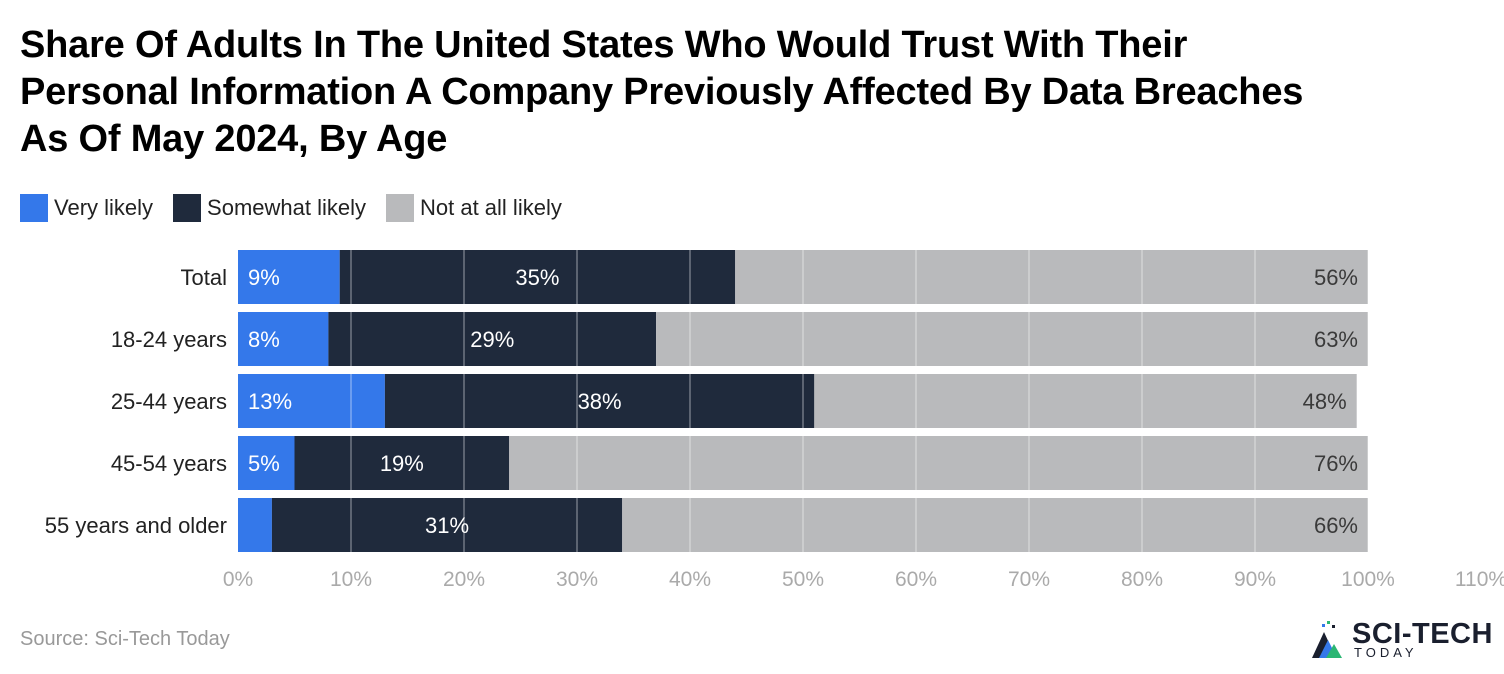 The image size is (1504, 674). What do you see at coordinates (464, 579) in the screenshot?
I see `x-tick-label-20: 20%` at bounding box center [464, 579].